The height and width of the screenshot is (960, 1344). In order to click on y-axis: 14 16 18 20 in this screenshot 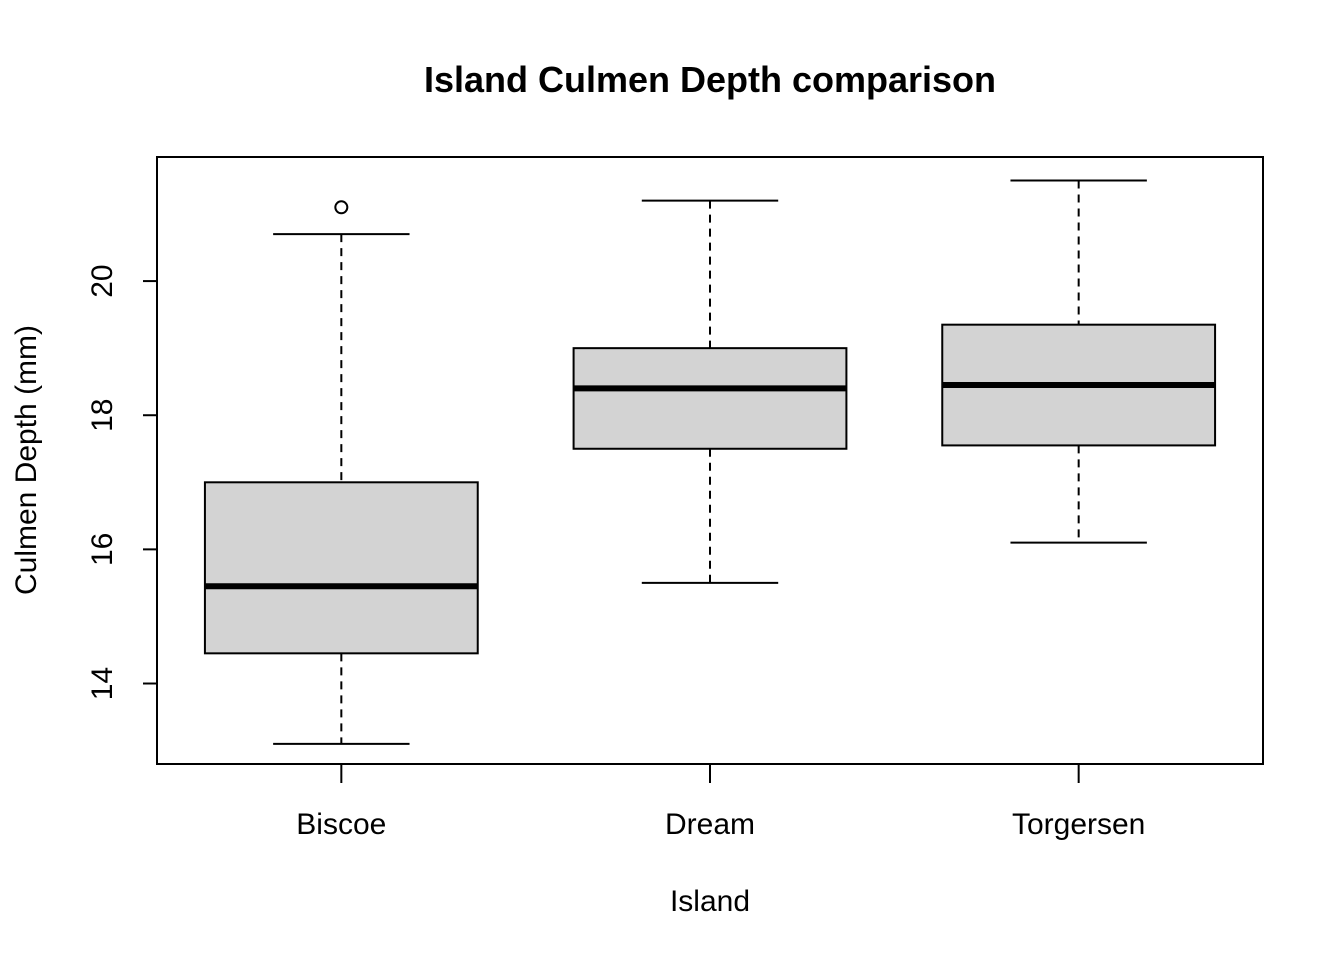, I will do `click(121, 482)`.